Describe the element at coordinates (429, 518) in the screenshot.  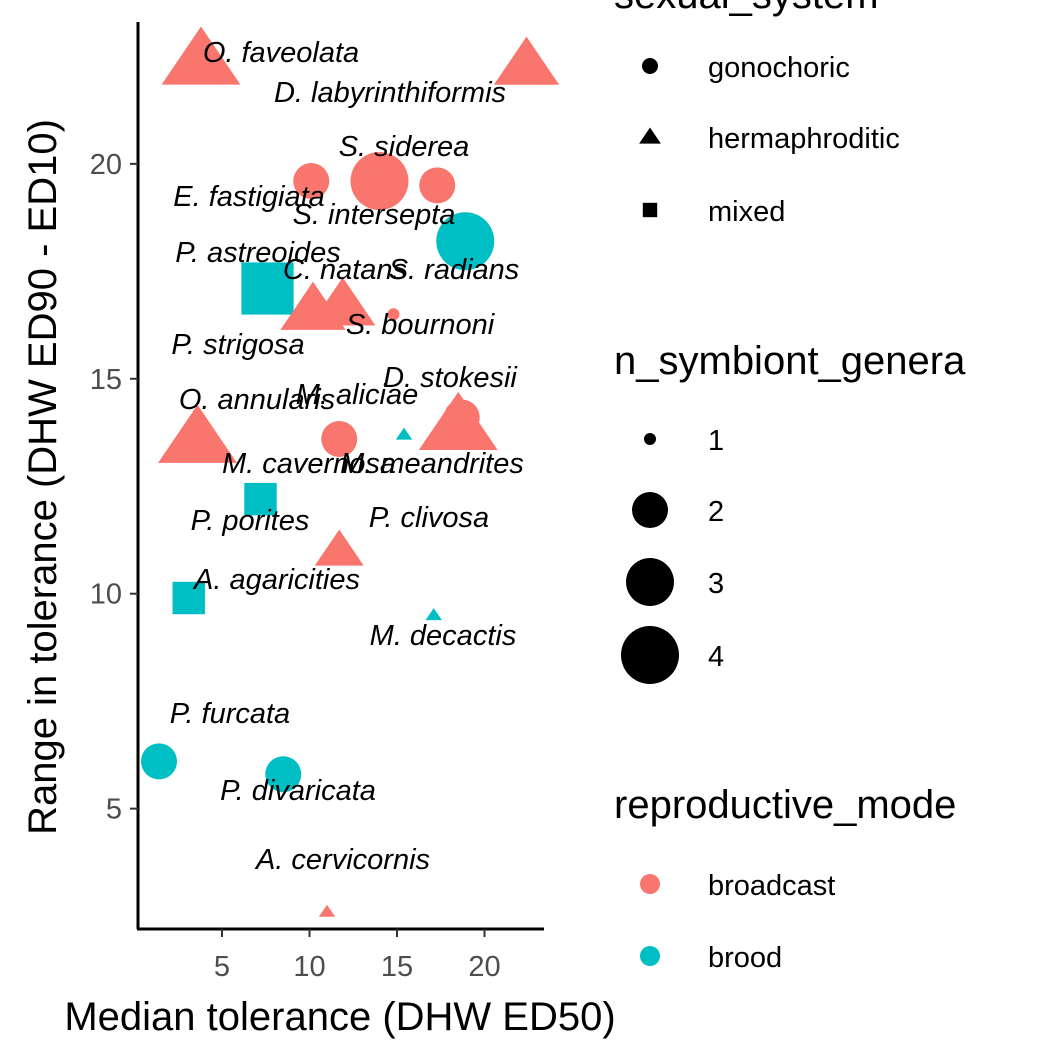
I see `point-label: P. clivosa` at that location.